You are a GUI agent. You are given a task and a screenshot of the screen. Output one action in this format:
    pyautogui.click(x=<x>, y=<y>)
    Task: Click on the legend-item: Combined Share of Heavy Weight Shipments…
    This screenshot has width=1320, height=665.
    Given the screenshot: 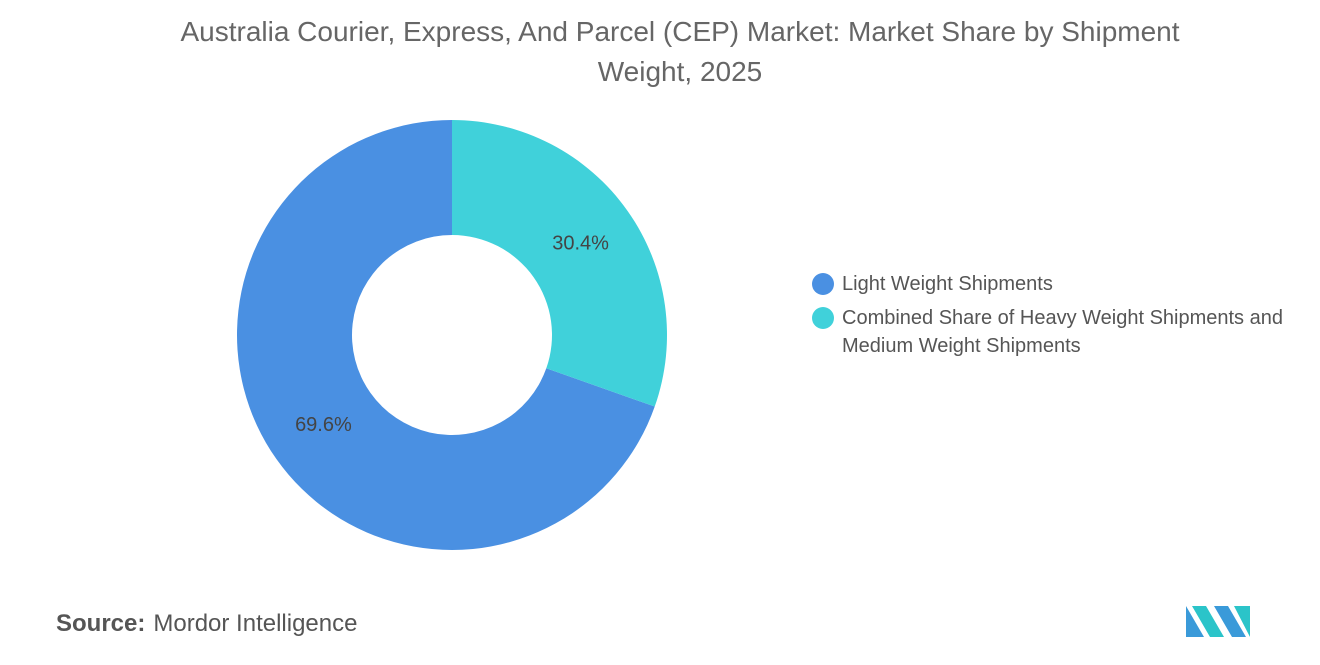 What is the action you would take?
    pyautogui.click(x=1052, y=332)
    